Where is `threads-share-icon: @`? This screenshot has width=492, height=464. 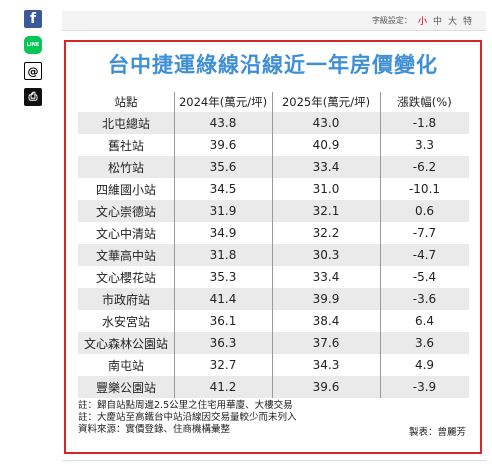
threads-share-icon: @ is located at coordinates (33, 71).